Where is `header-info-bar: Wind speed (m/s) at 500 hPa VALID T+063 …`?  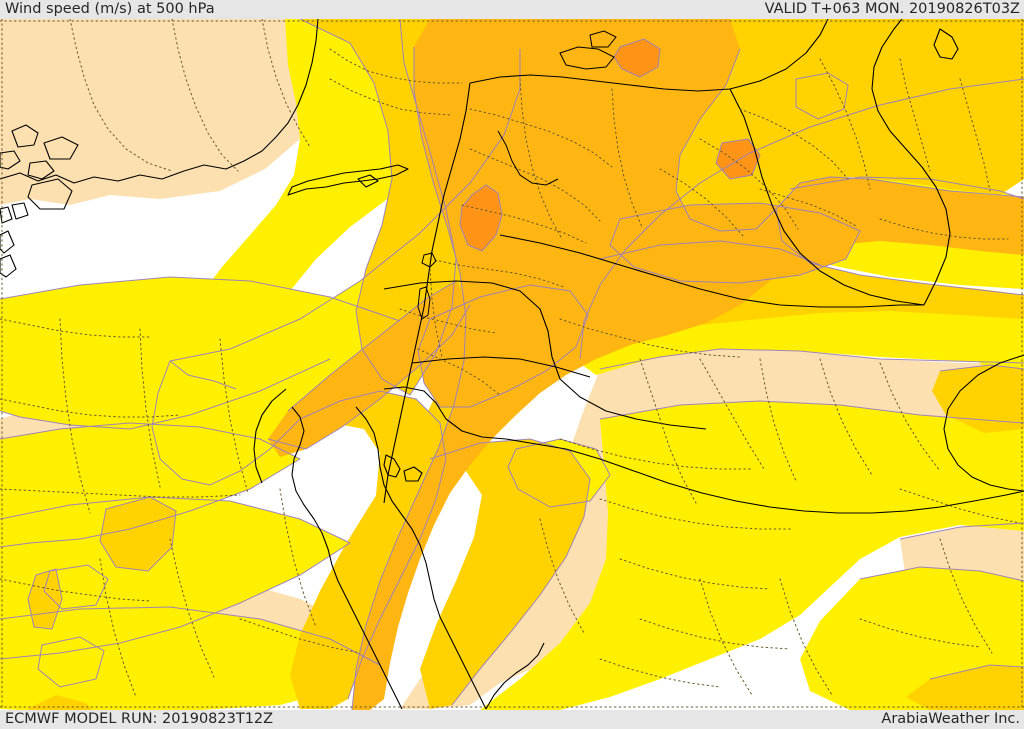
header-info-bar: Wind speed (m/s) at 500 hPa VALID T+063 … is located at coordinates (512, 9).